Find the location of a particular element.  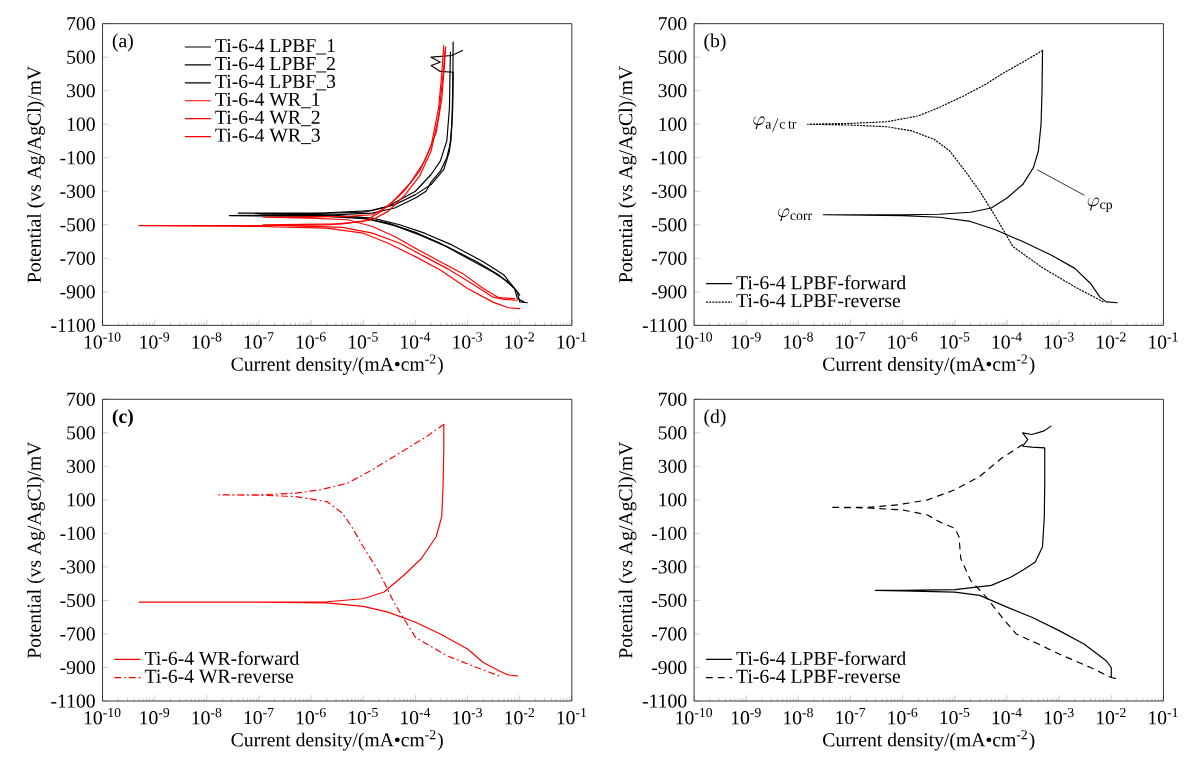

annotation: $\varphi_{\mathrm{cp}}$ is located at coordinates (1100, 204).